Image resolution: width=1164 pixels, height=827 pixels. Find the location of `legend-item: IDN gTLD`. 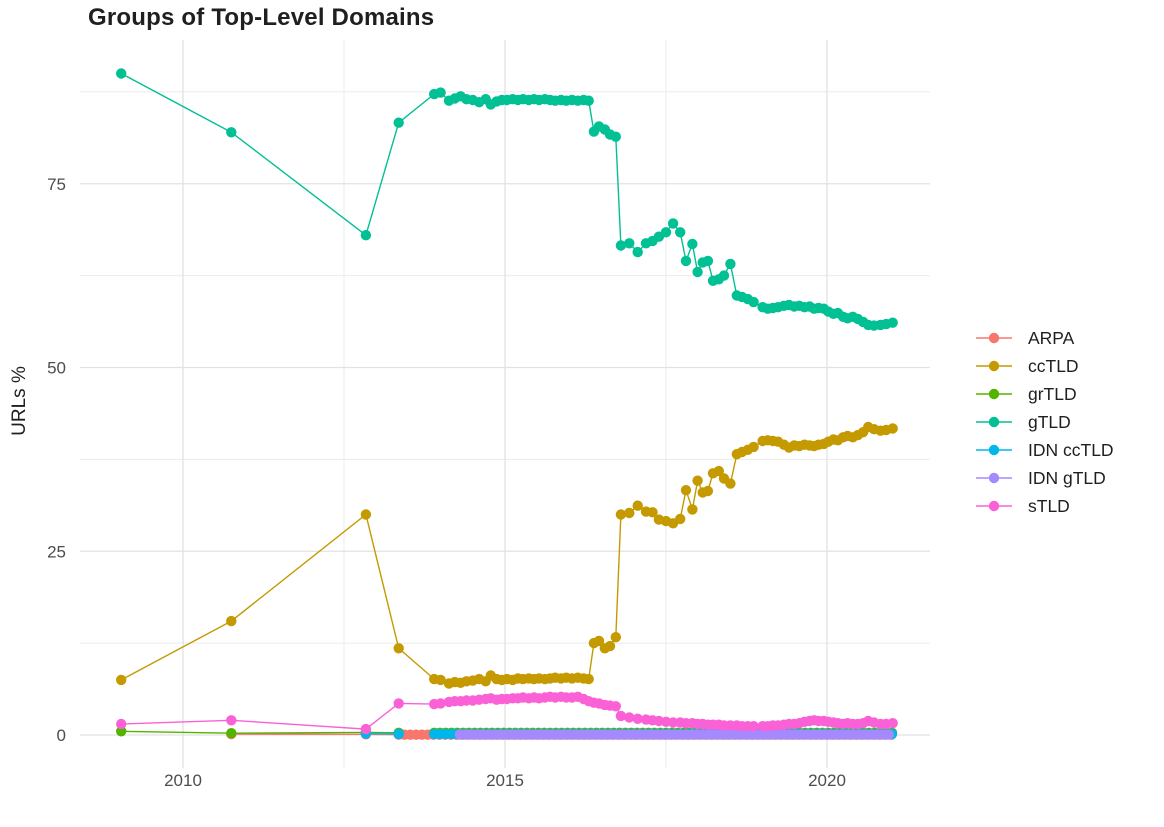

legend-item: IDN gTLD is located at coordinates (1041, 478).